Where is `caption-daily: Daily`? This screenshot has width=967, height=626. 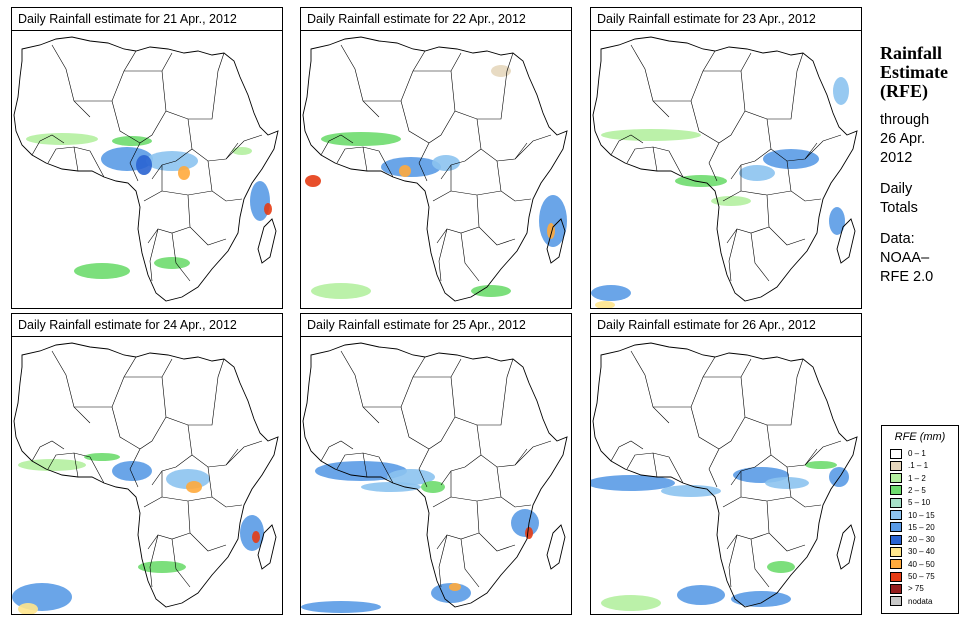
caption-daily: Daily is located at coordinates (896, 189).